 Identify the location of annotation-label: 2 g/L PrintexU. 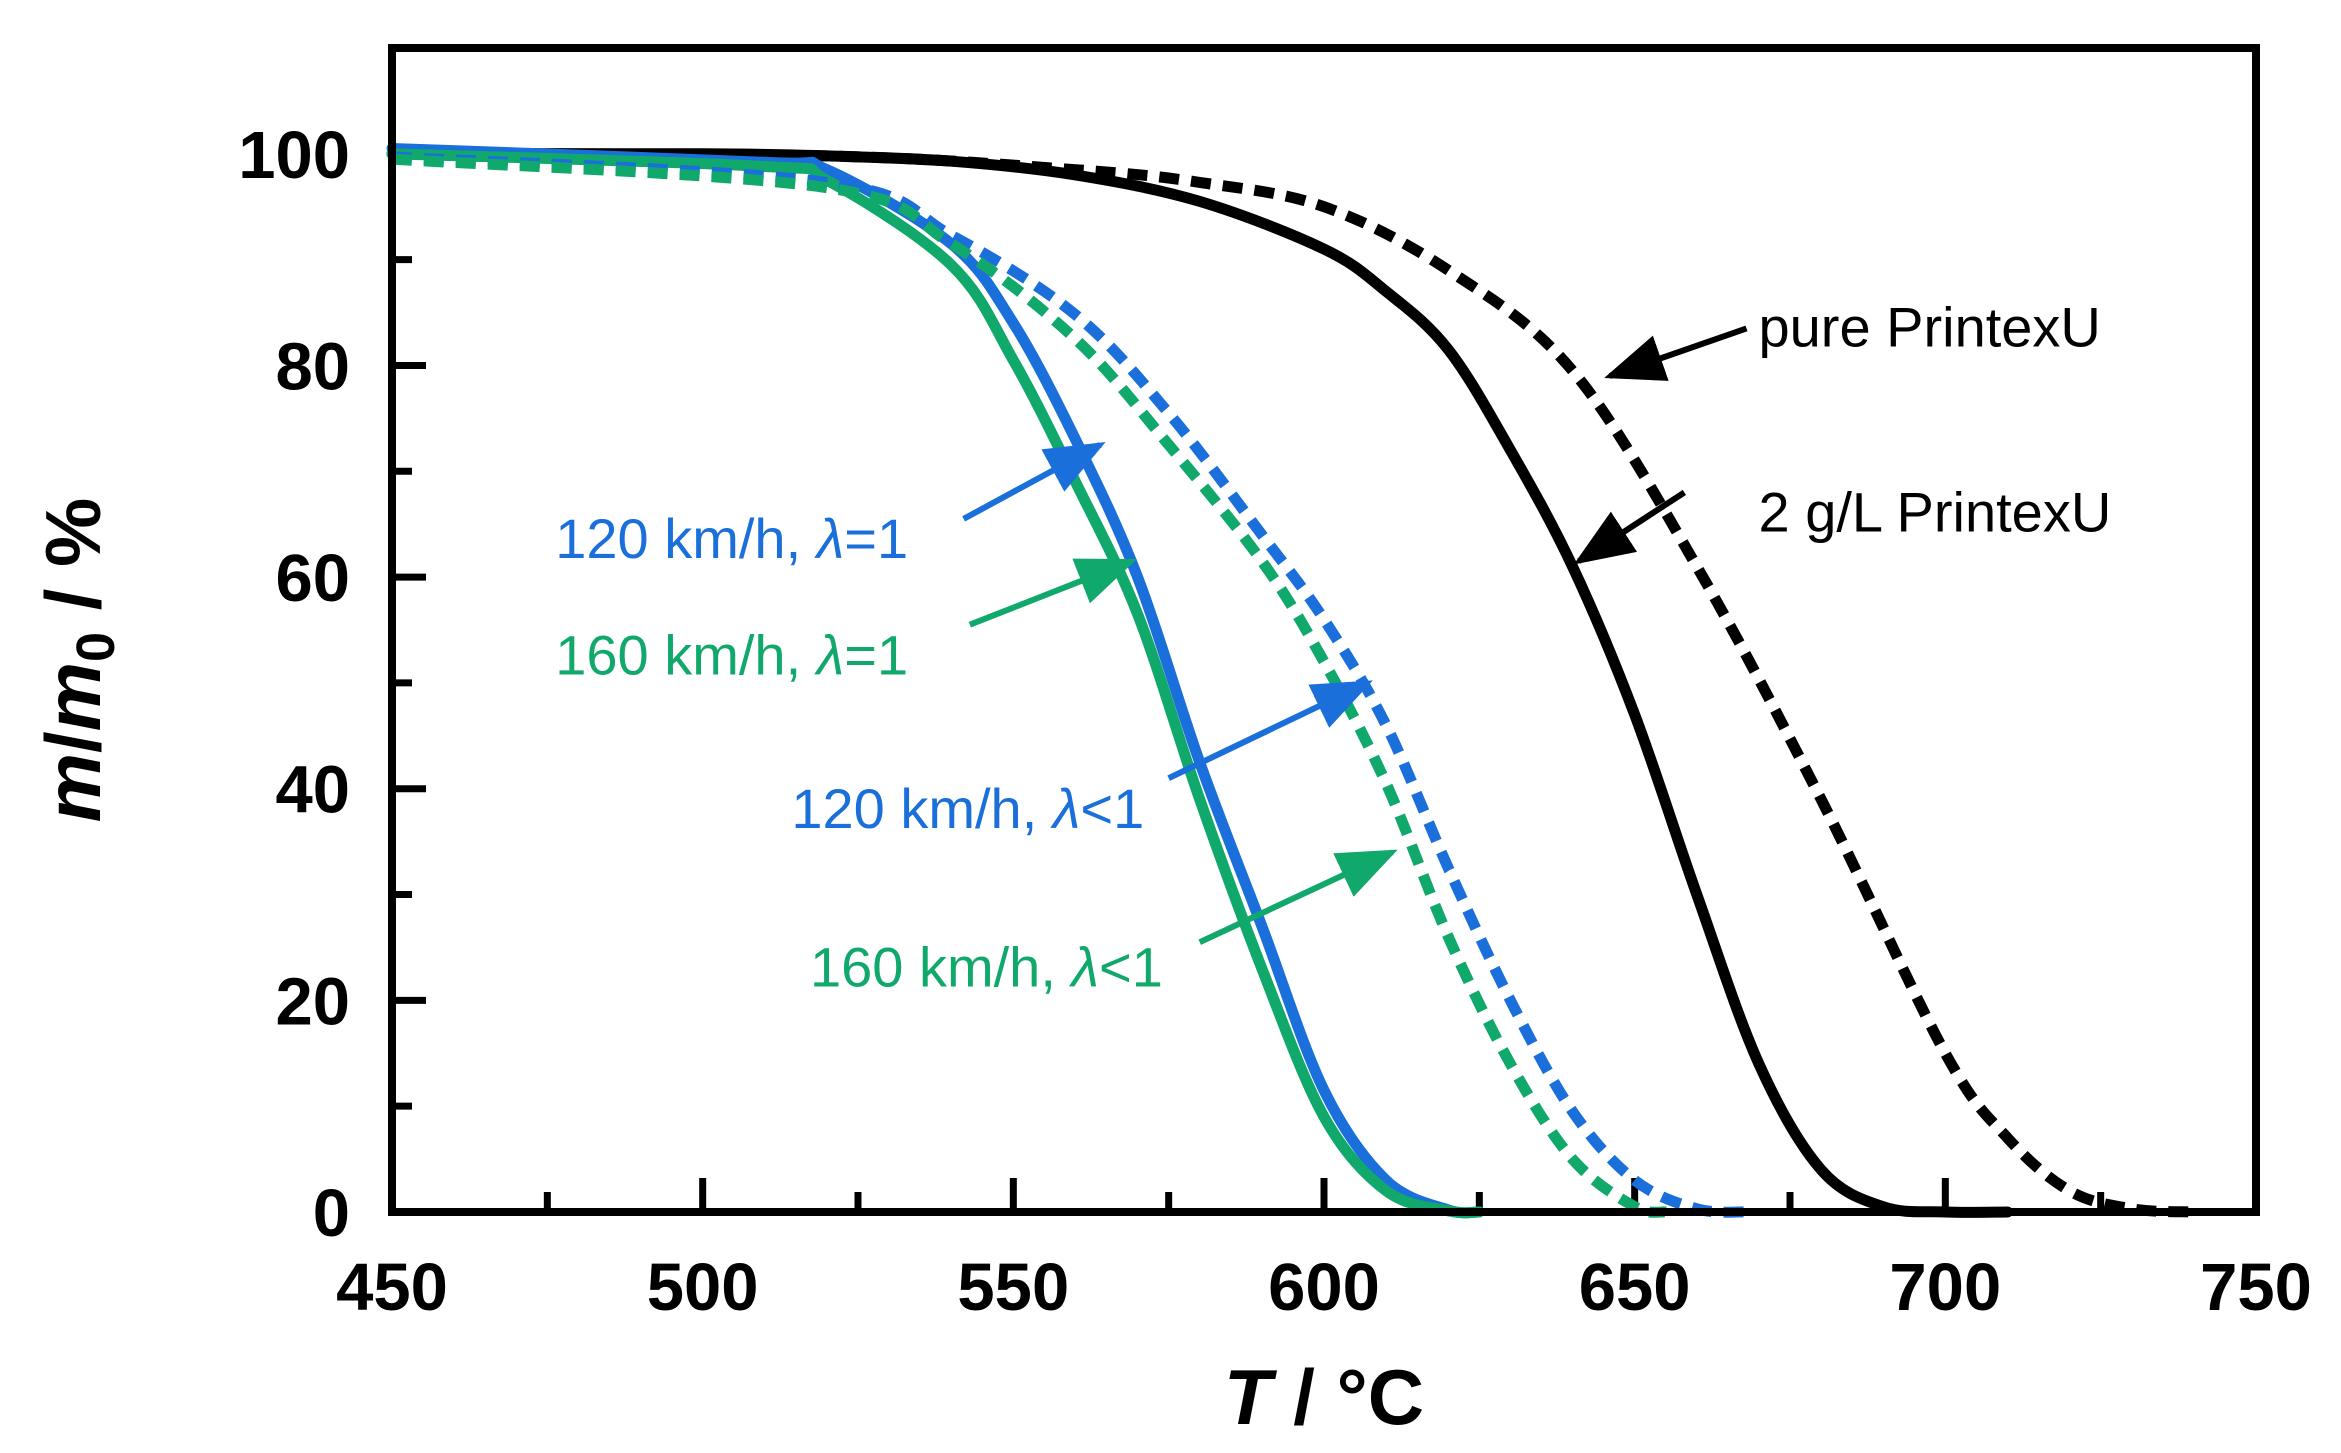
(1935, 512).